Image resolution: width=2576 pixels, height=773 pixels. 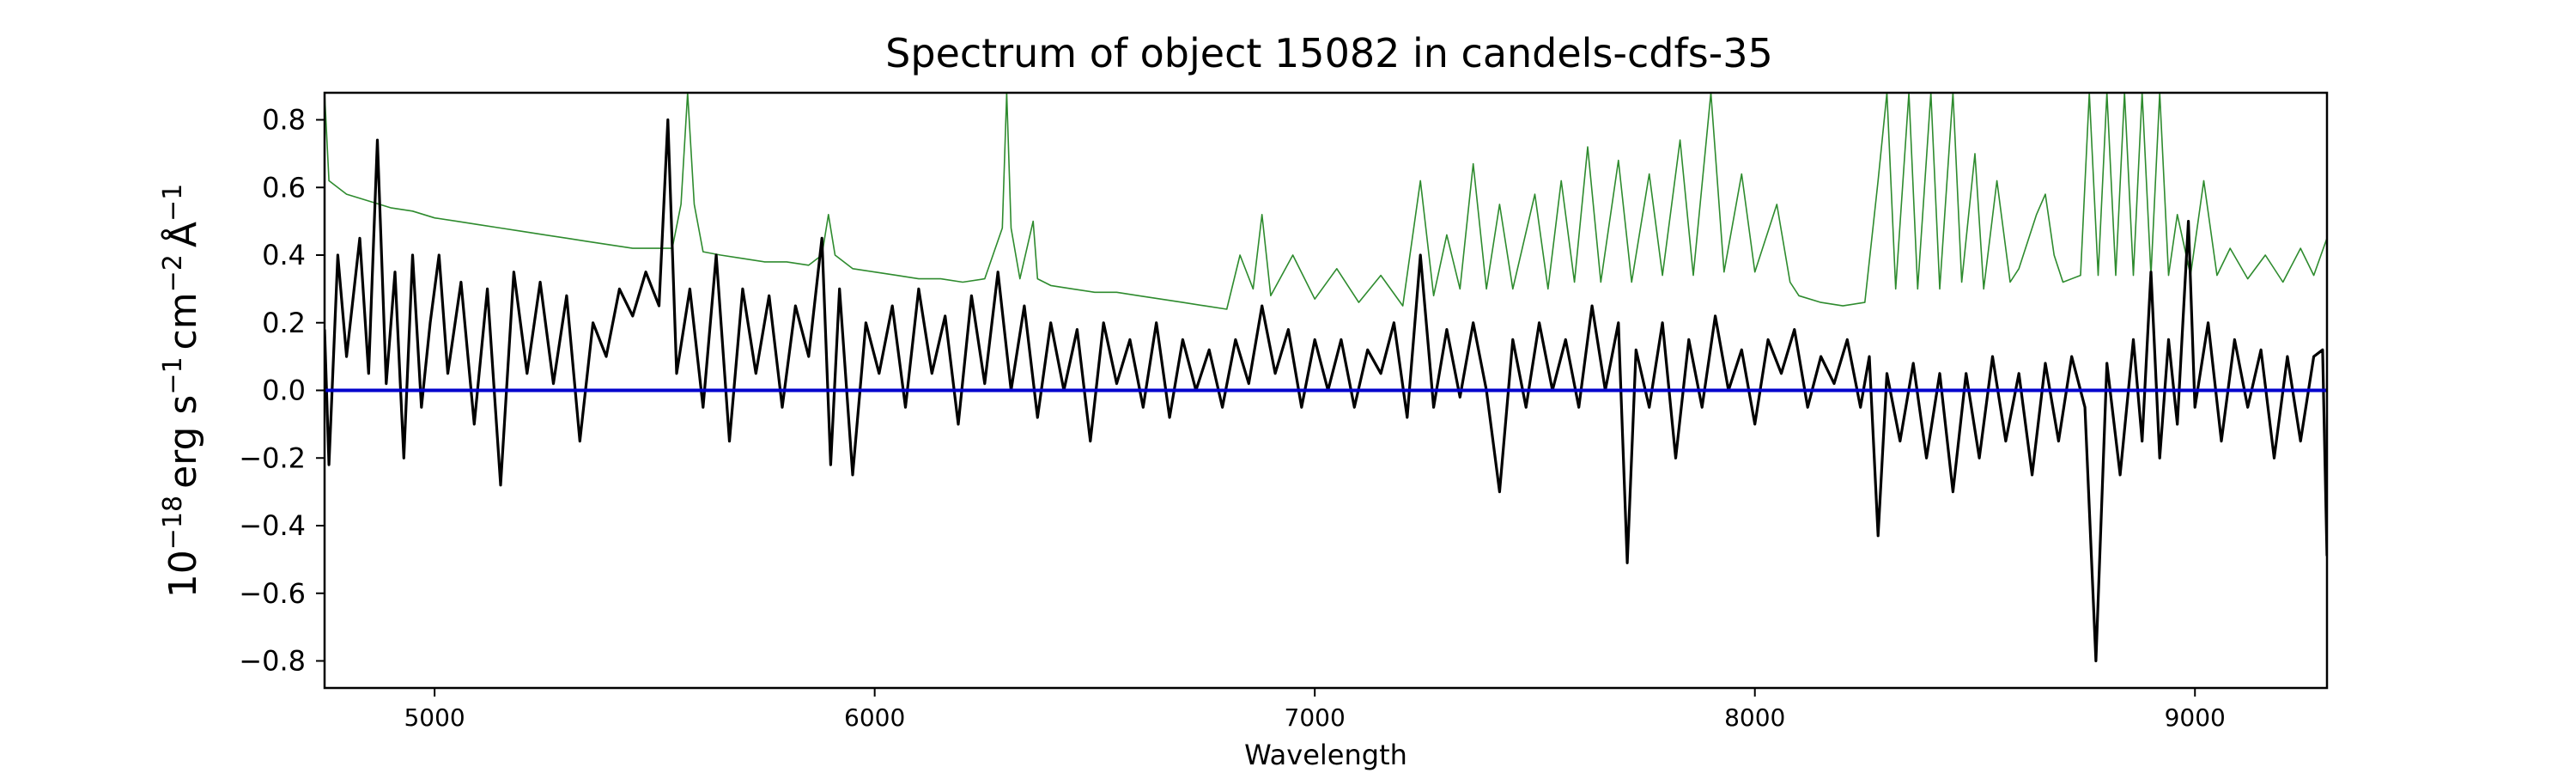 What do you see at coordinates (173, 523) in the screenshot?
I see `y-axis-label-exp: −18` at bounding box center [173, 523].